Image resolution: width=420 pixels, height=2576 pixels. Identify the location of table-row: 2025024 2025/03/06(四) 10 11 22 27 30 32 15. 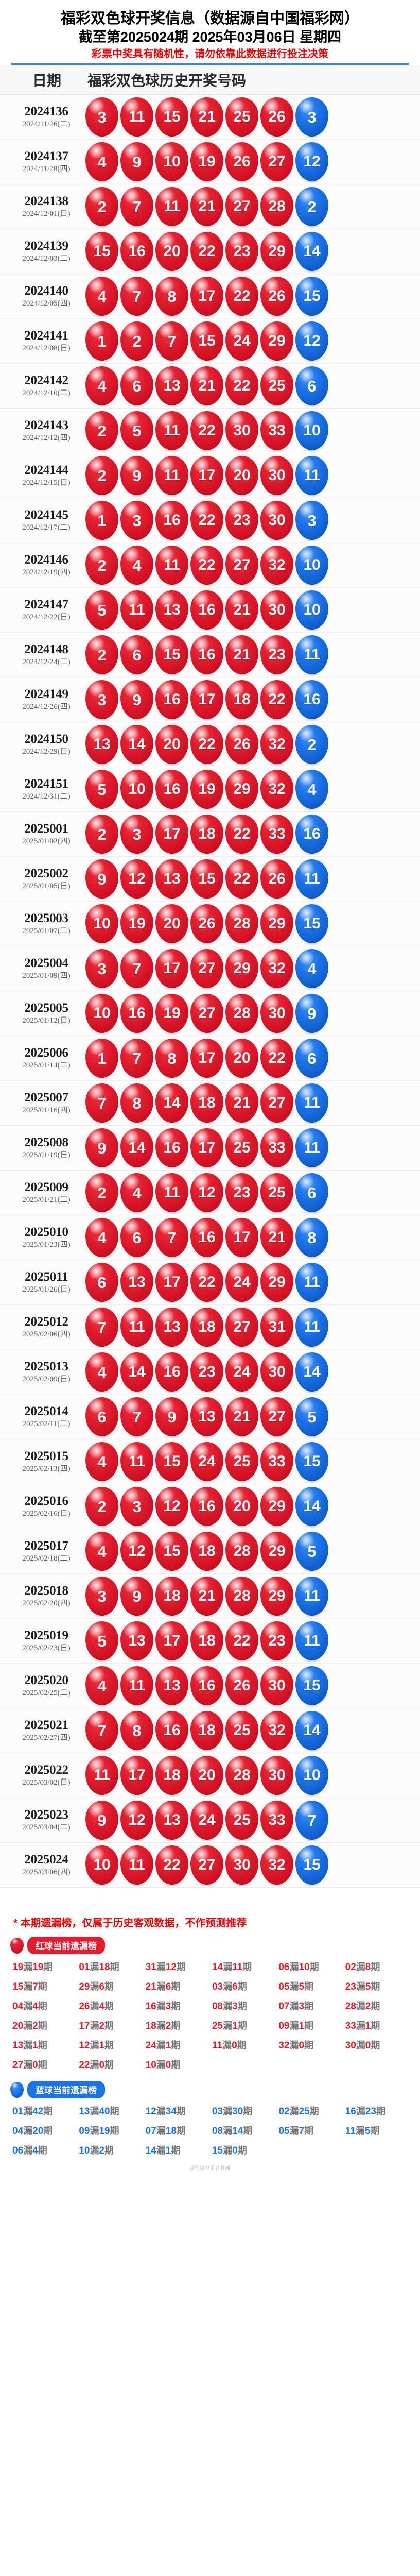
(210, 1865).